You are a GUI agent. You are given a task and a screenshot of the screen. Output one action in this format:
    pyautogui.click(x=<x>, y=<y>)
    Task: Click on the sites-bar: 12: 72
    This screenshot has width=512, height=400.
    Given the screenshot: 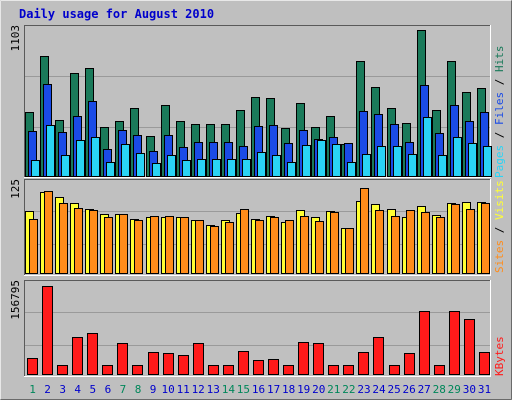 What is the action you would take?
    pyautogui.click(x=199, y=247)
    